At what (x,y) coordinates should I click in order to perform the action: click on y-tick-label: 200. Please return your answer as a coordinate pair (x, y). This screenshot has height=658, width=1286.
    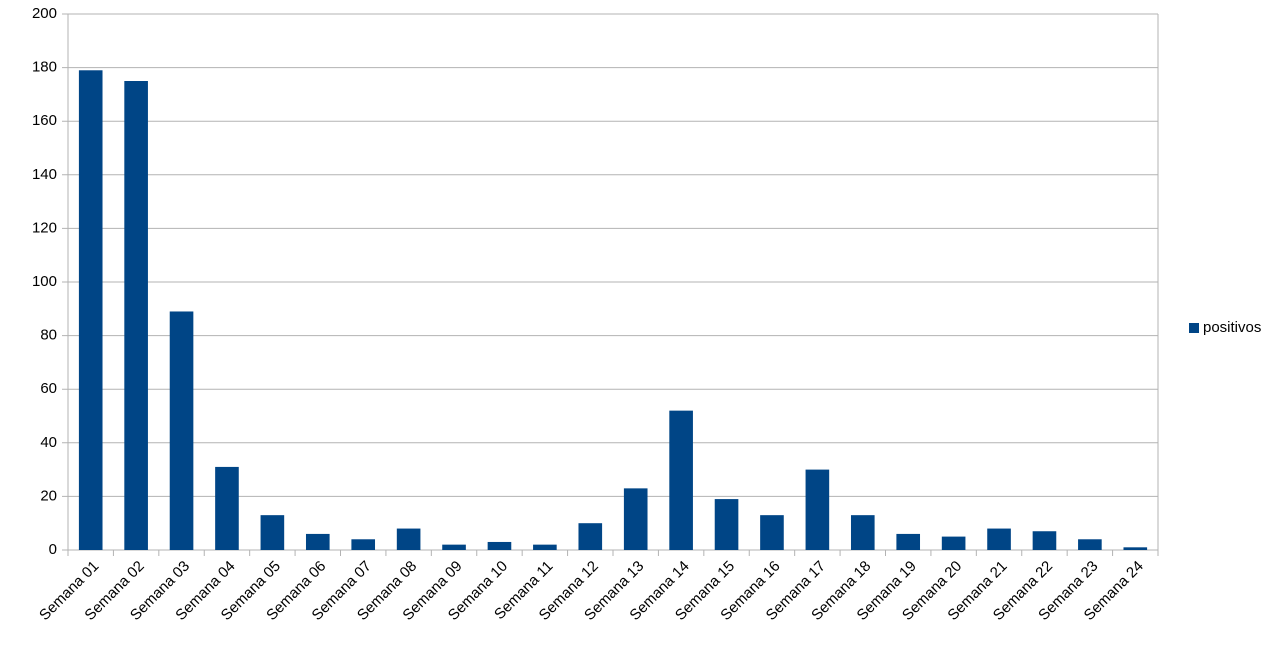
    Looking at the image, I should click on (44, 13).